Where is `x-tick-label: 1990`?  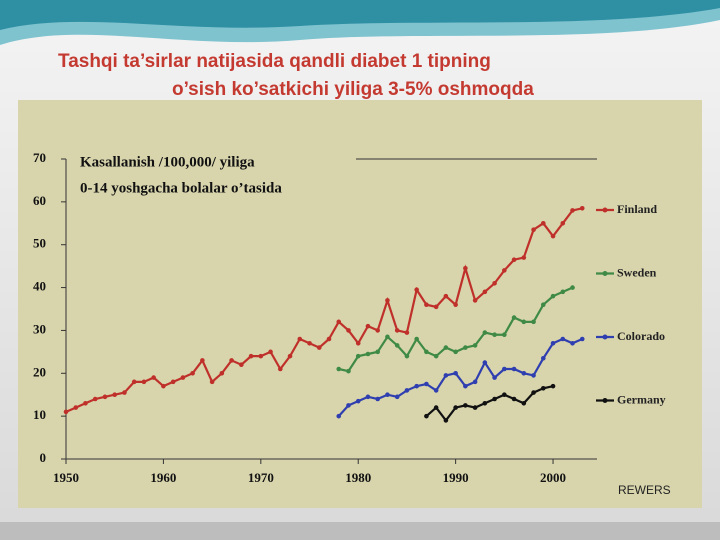
x-tick-label: 1990 is located at coordinates (456, 477).